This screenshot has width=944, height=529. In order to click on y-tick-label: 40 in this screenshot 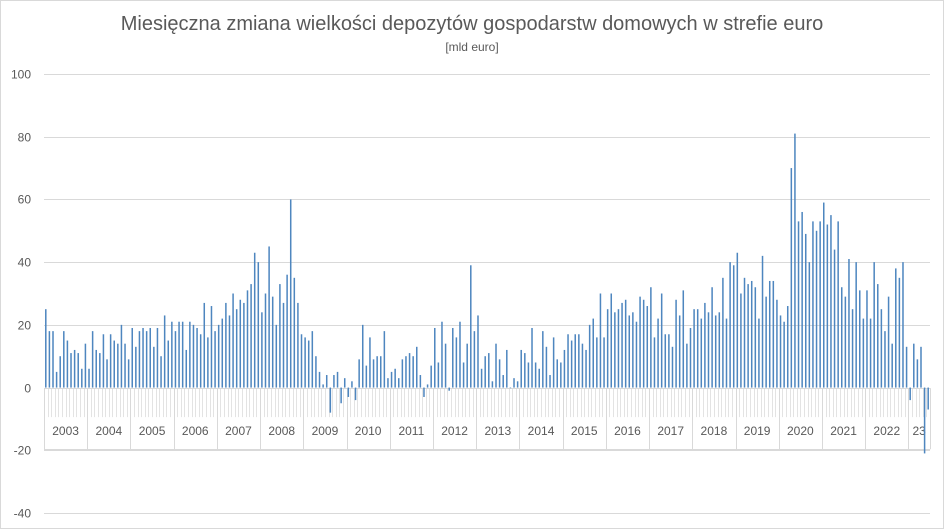, I will do `click(25, 263)`.